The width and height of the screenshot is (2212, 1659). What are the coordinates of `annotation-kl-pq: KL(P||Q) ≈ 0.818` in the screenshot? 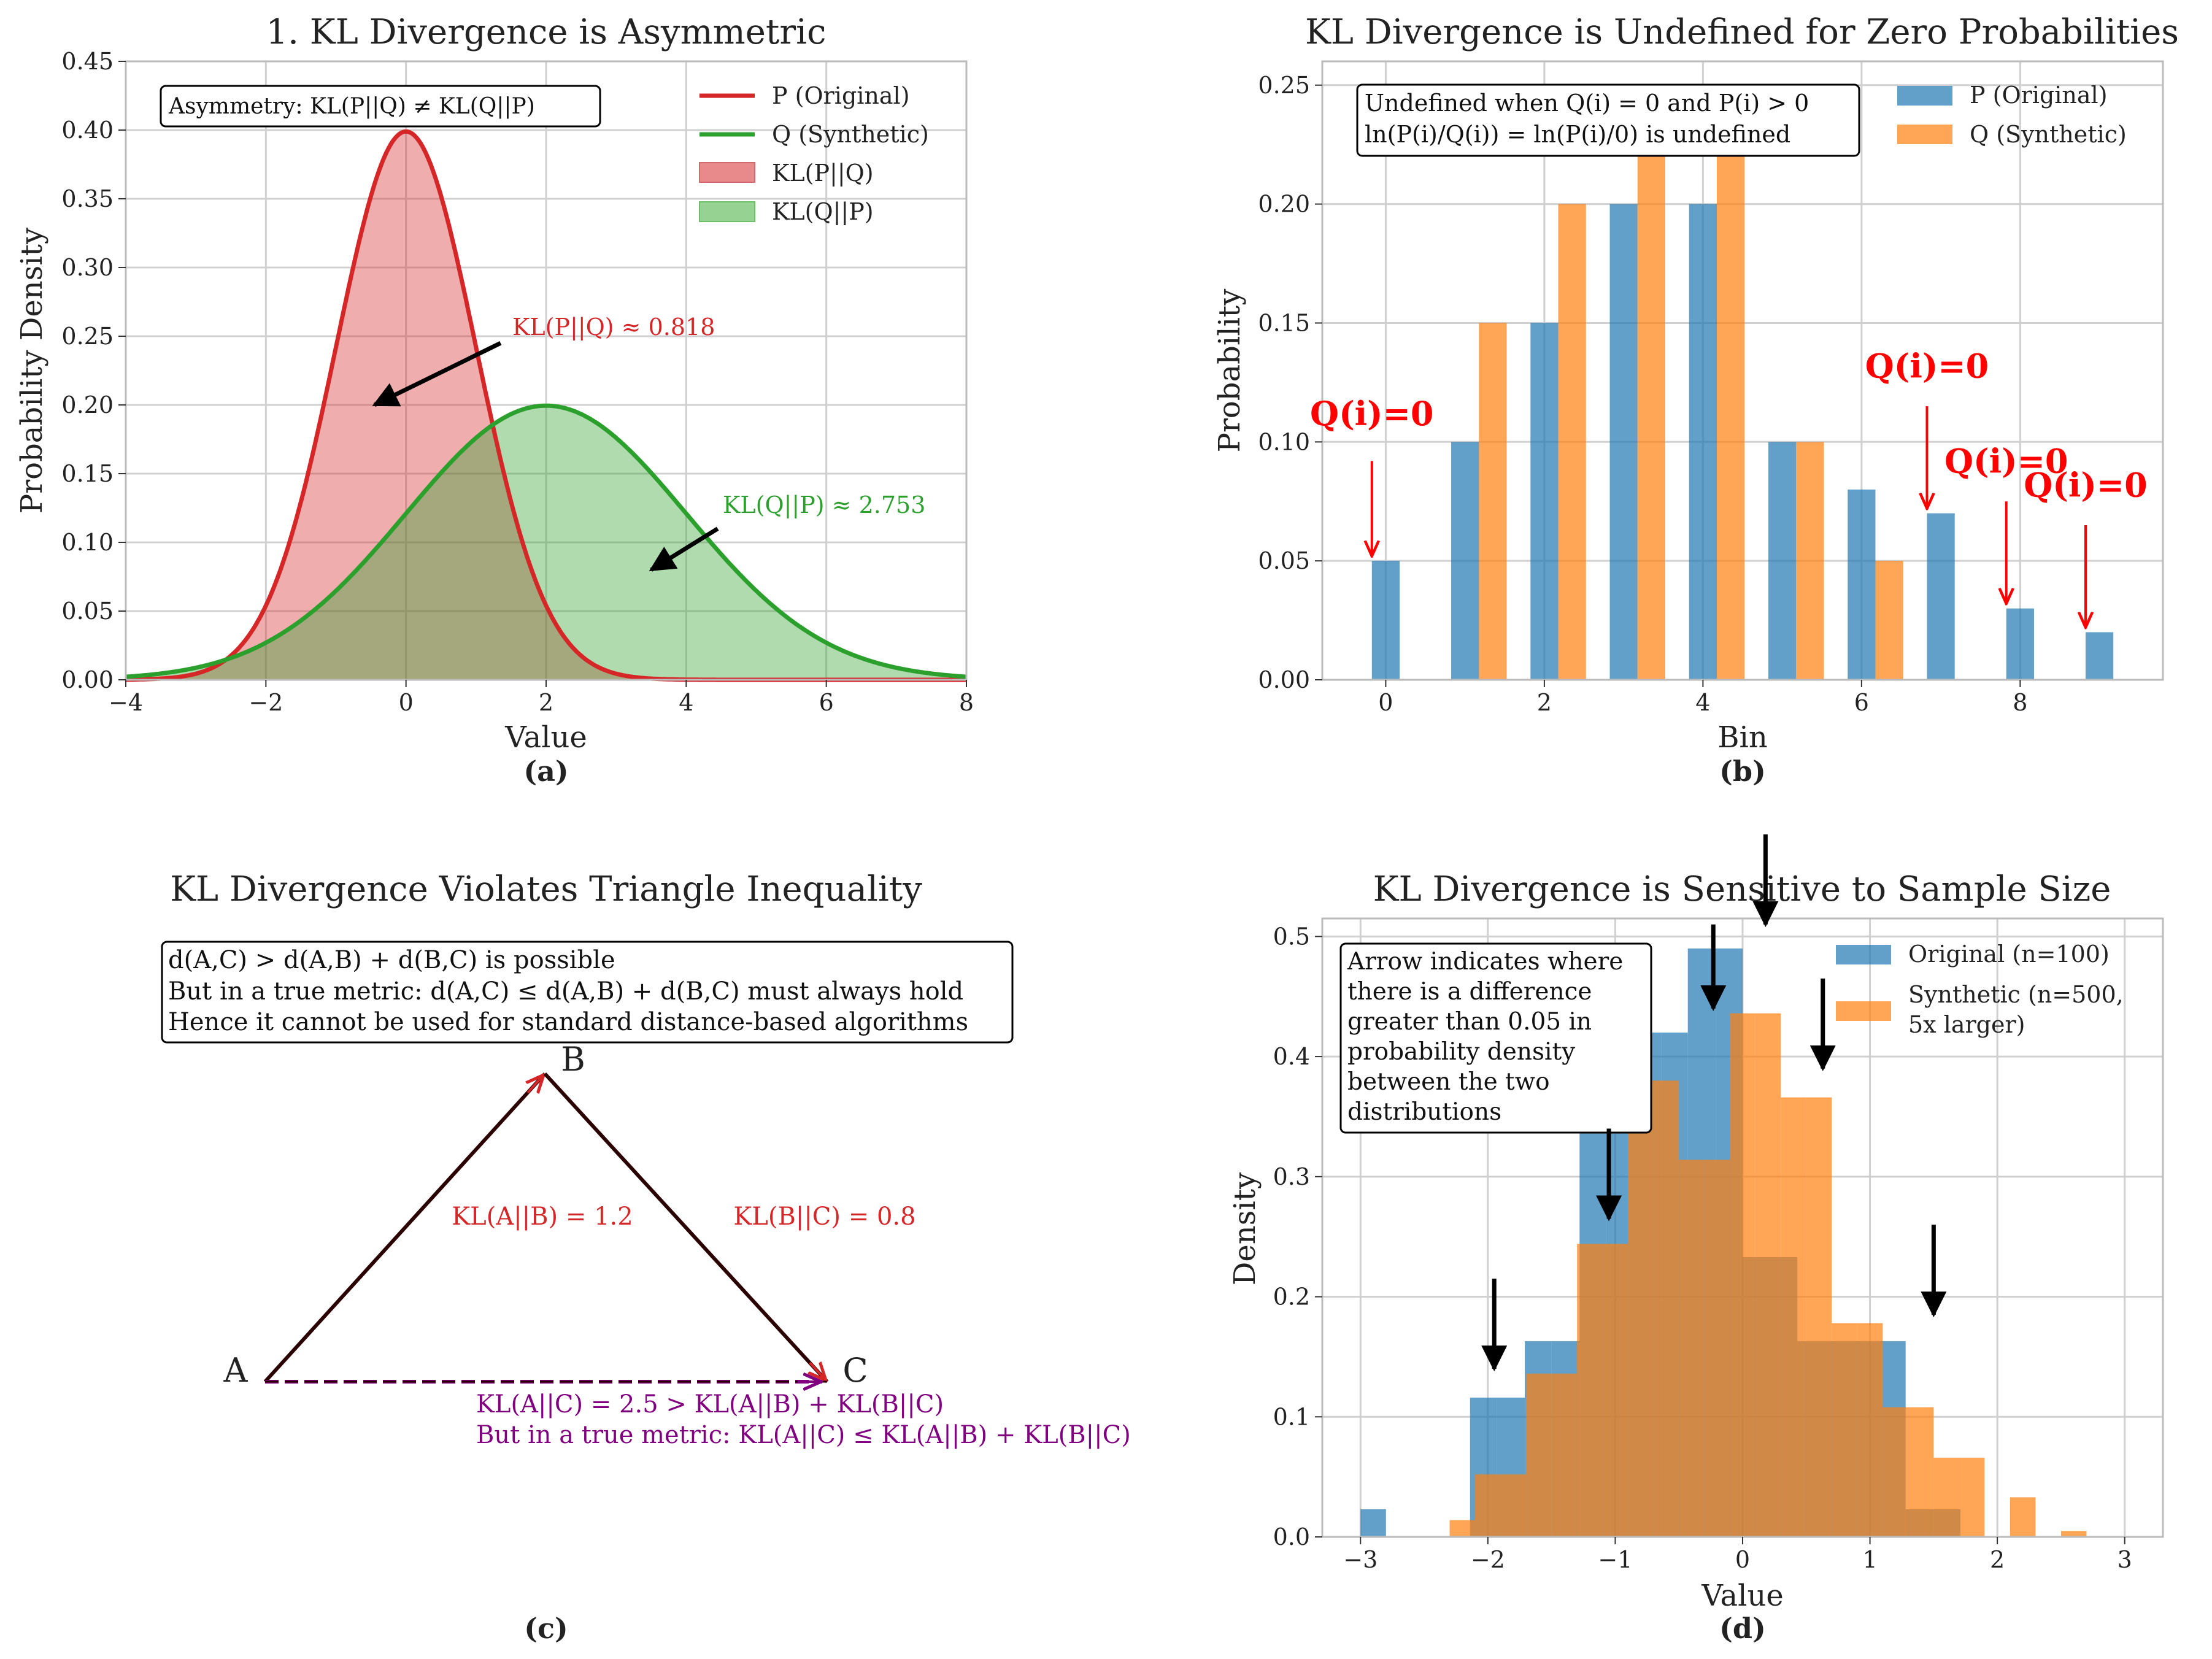 It's located at (614, 327).